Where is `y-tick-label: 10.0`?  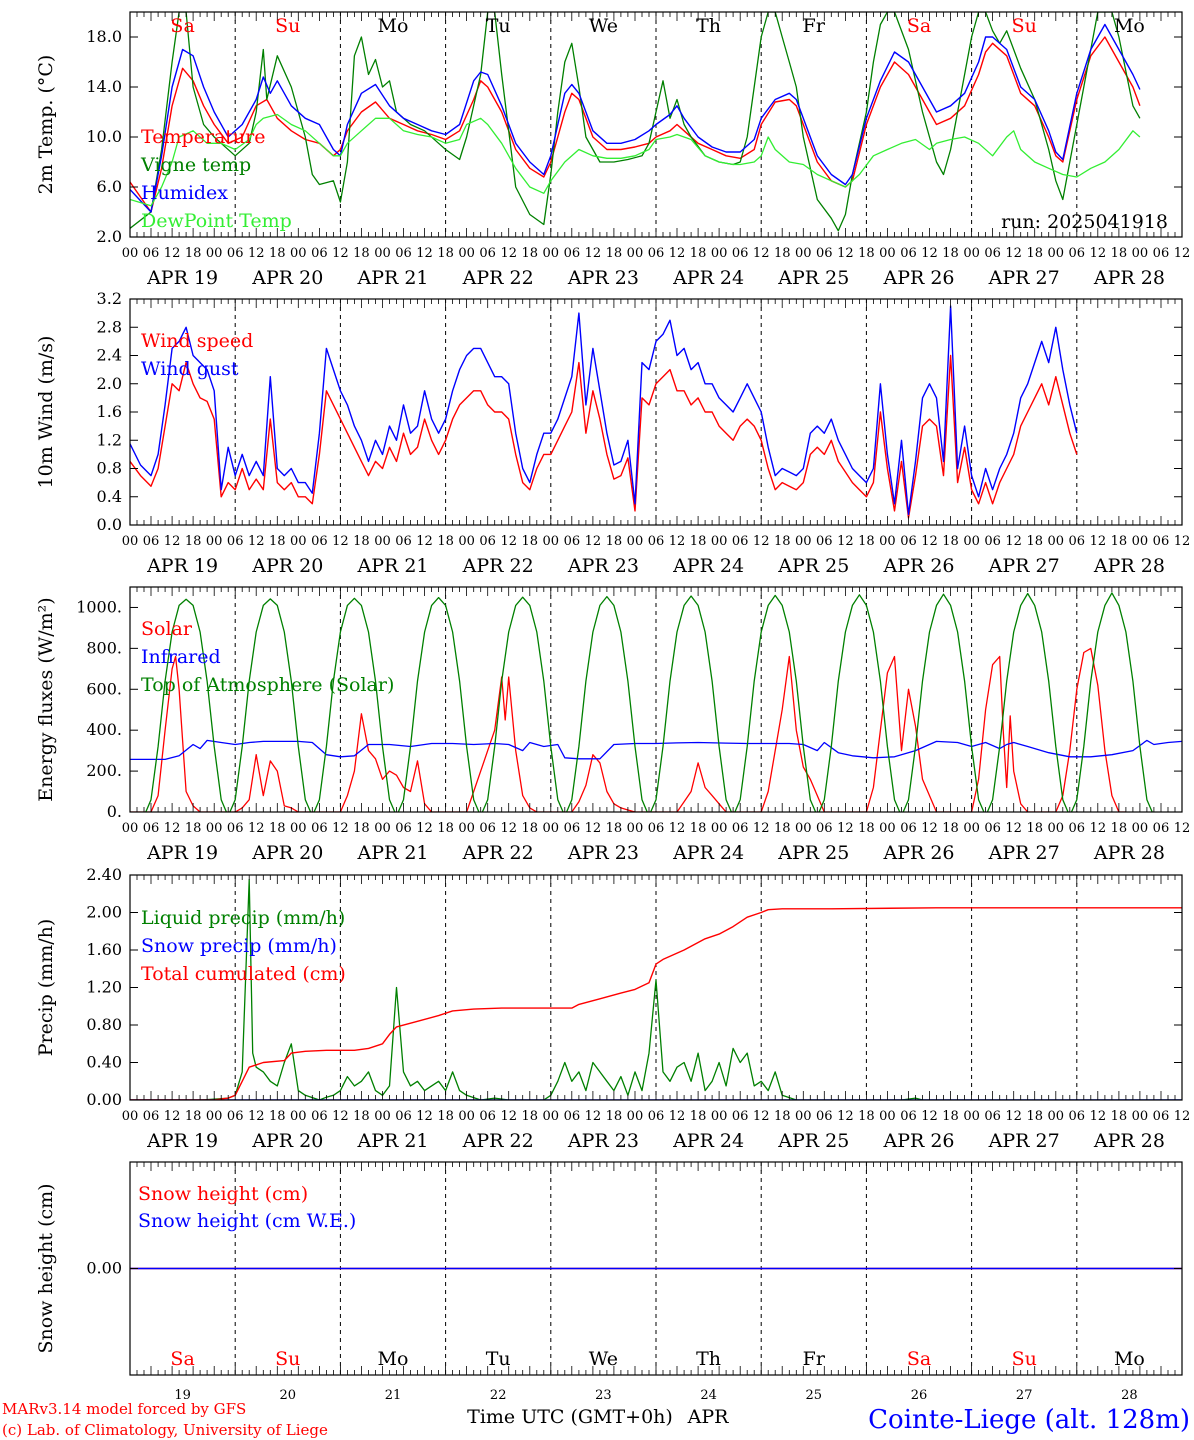 y-tick-label: 10.0 is located at coordinates (104, 136).